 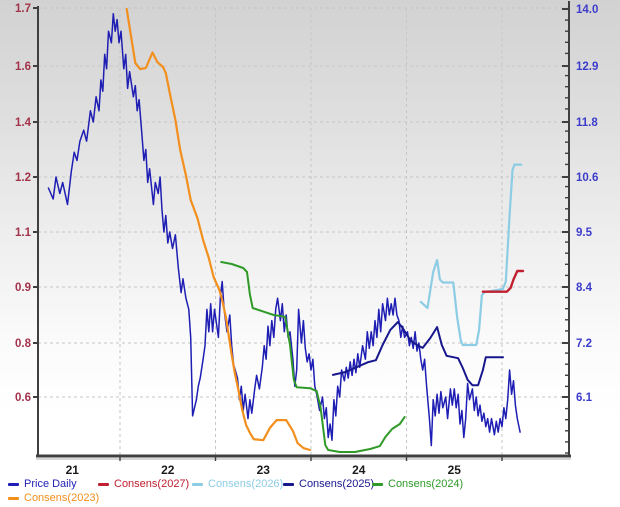 What do you see at coordinates (418, 354) in the screenshot?
I see `series-line-consens_2025` at bounding box center [418, 354].